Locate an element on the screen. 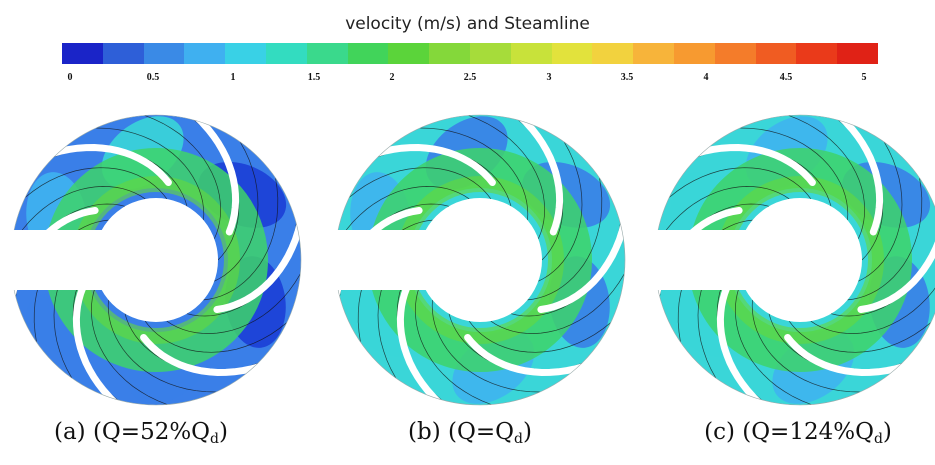 The image size is (935, 465). colorbar-tick-label: 2 is located at coordinates (392, 77).